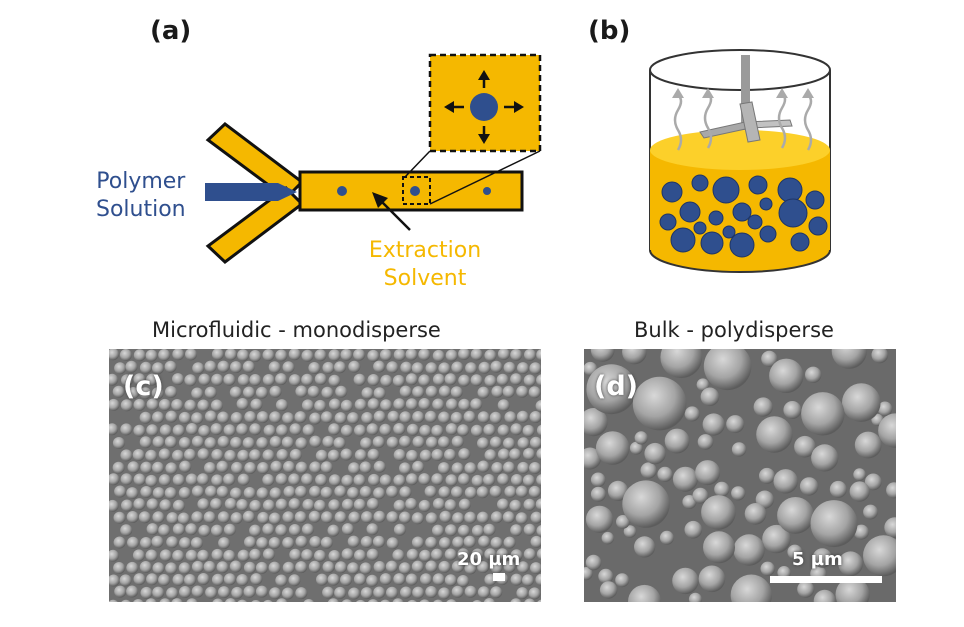 This screenshot has height=627, width=964. Describe the element at coordinates (489, 559) in the screenshot. I see `scale-bar-label-c: 20 µm` at that location.